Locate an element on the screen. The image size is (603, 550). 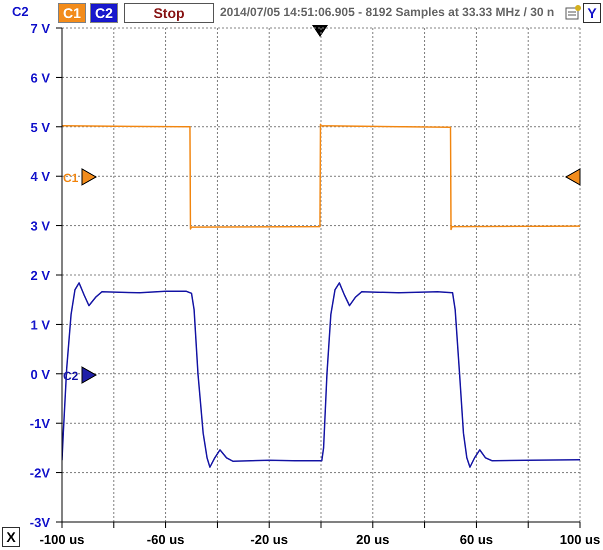
x-tick-label: -60 us is located at coordinates (165, 539).